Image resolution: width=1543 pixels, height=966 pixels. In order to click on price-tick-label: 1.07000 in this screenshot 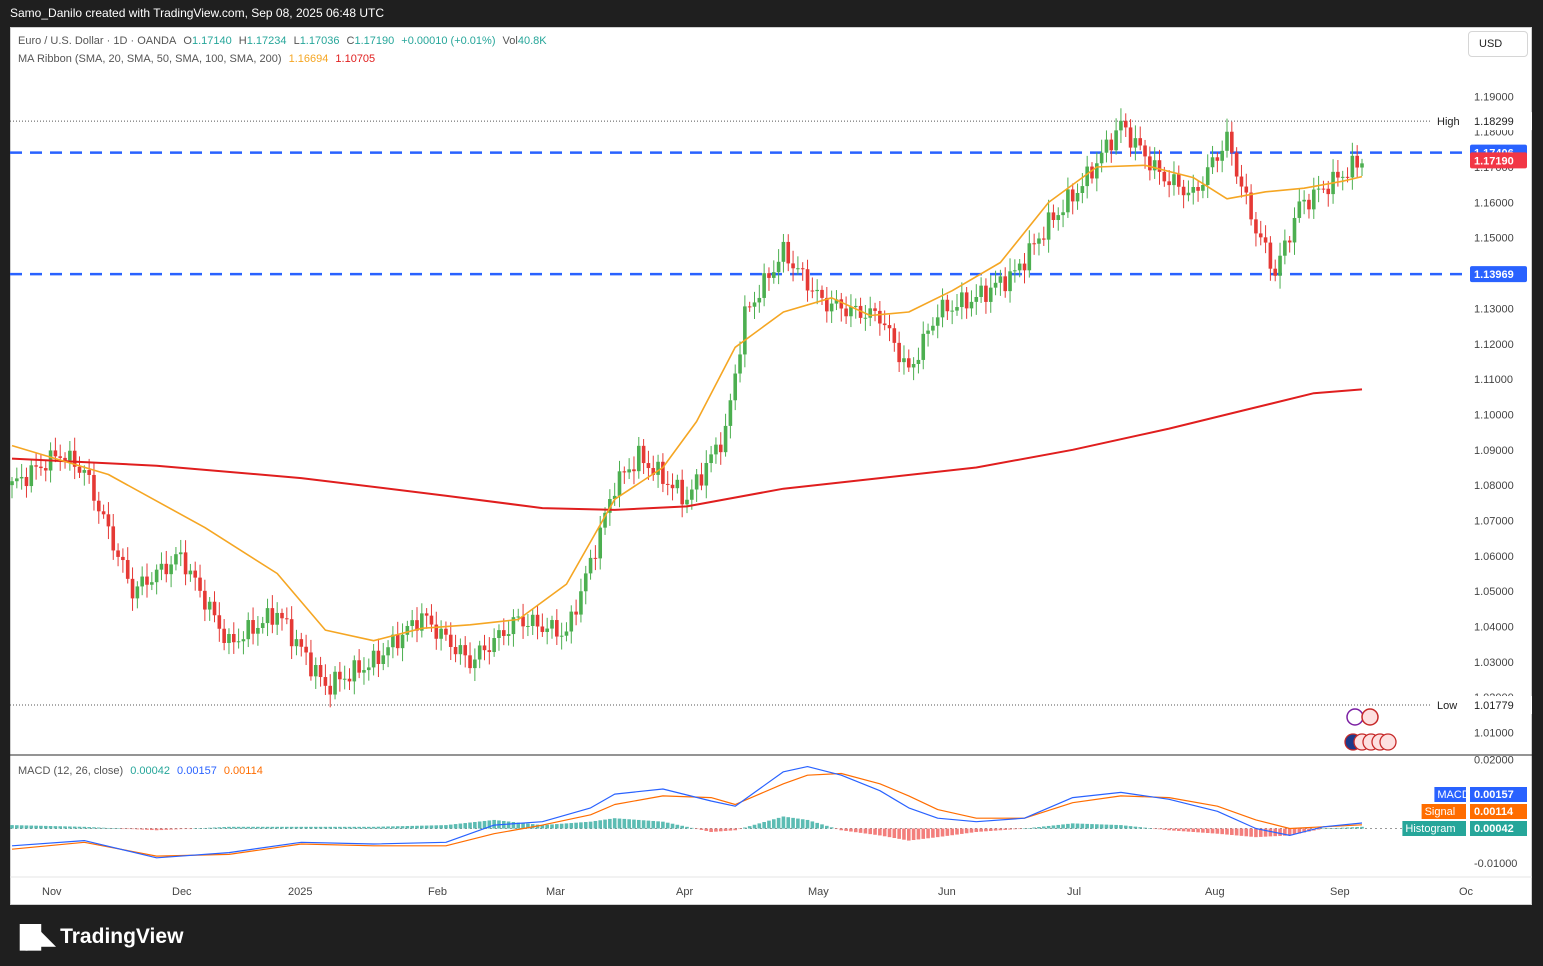, I will do `click(1494, 521)`.